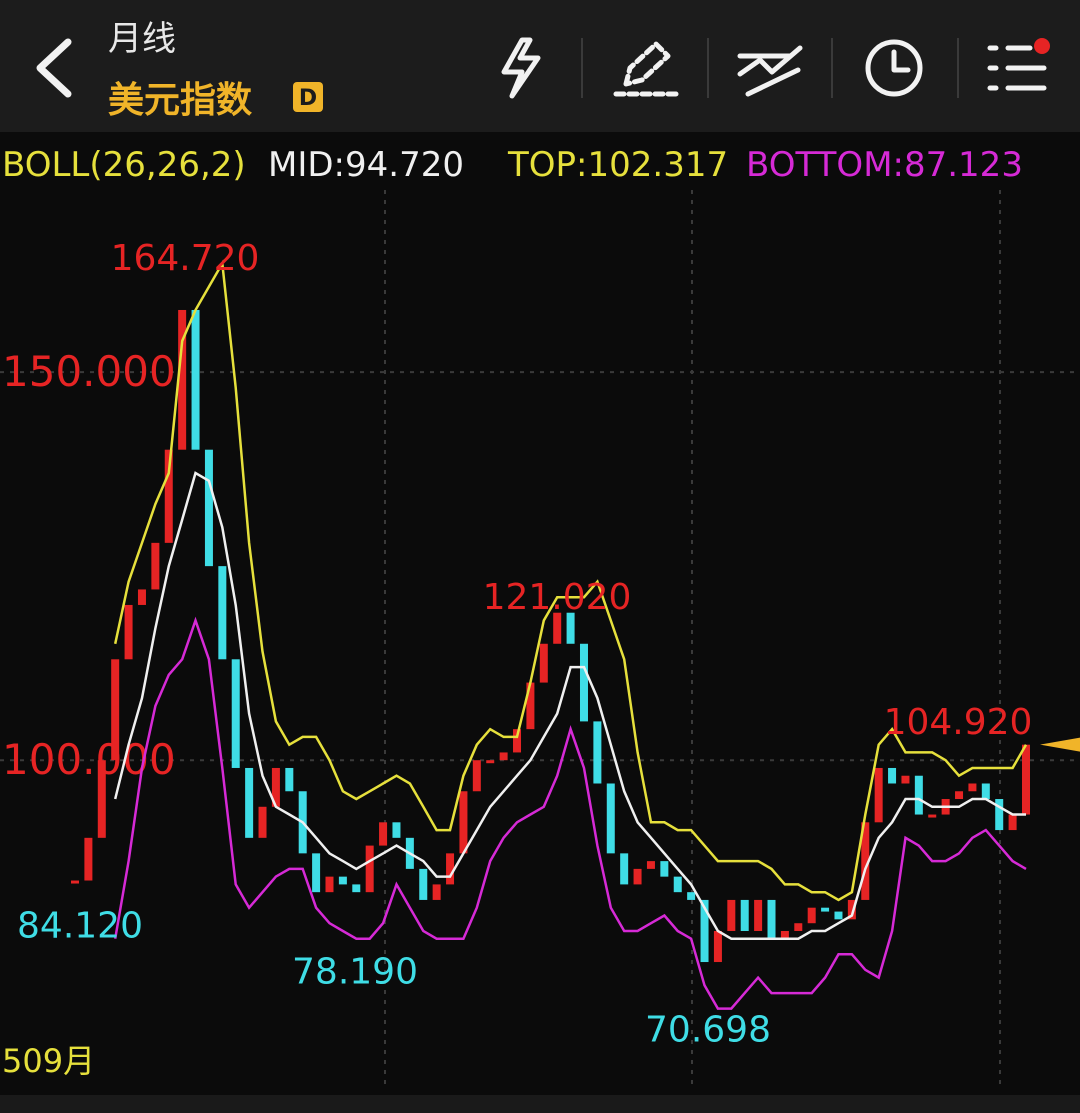 This screenshot has width=1080, height=1113. Describe the element at coordinates (521, 68) in the screenshot. I see `flash-icon` at that location.